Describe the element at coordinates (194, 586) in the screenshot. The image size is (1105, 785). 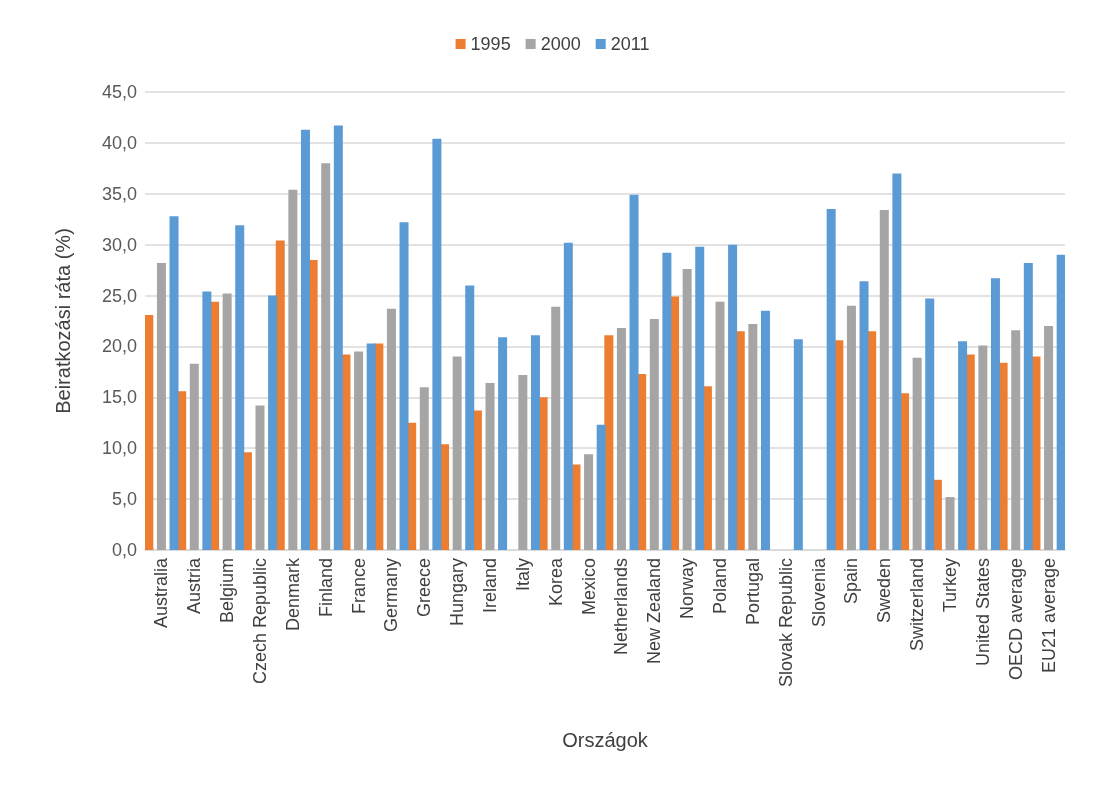
I see `x-tick-label: Austria` at that location.